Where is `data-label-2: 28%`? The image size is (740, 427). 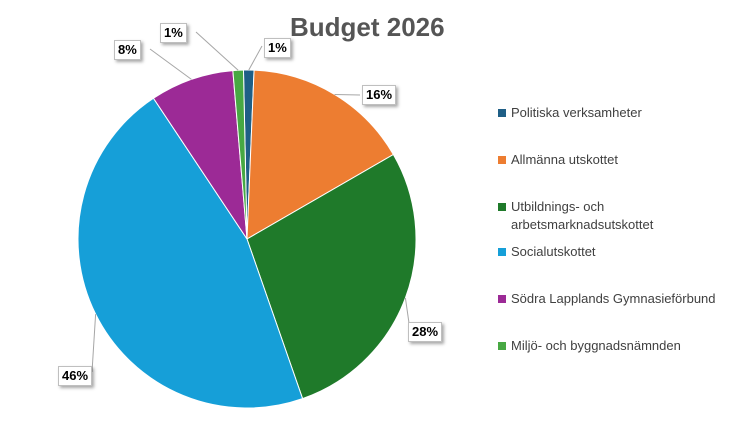 data-label-2: 28% is located at coordinates (425, 332).